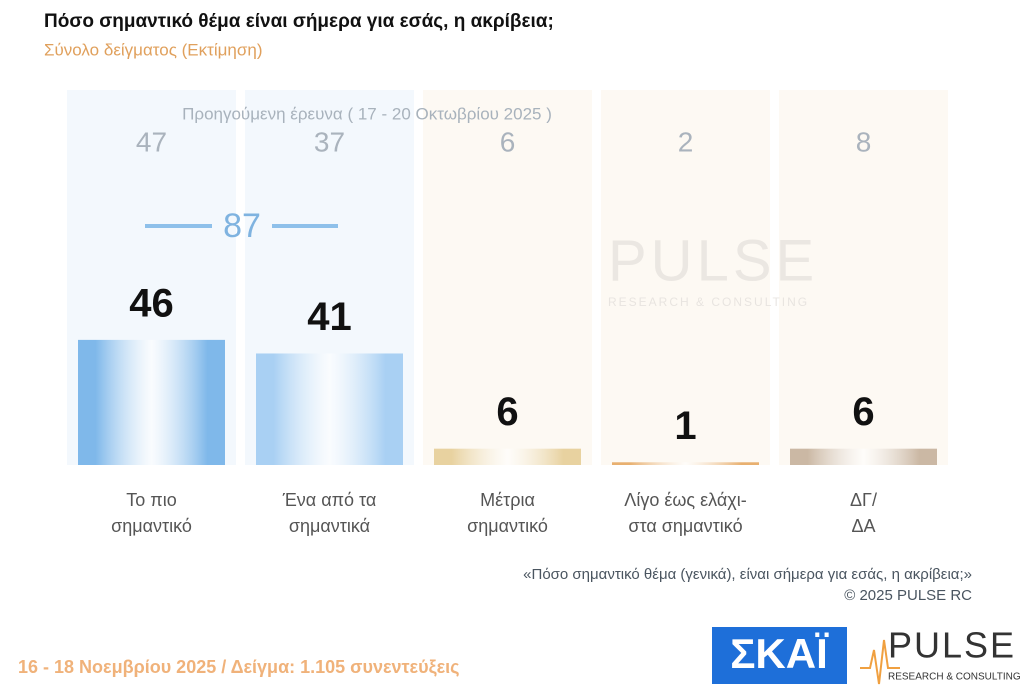 This screenshot has height=694, width=1024. I want to click on value-label: 41, so click(329, 317).